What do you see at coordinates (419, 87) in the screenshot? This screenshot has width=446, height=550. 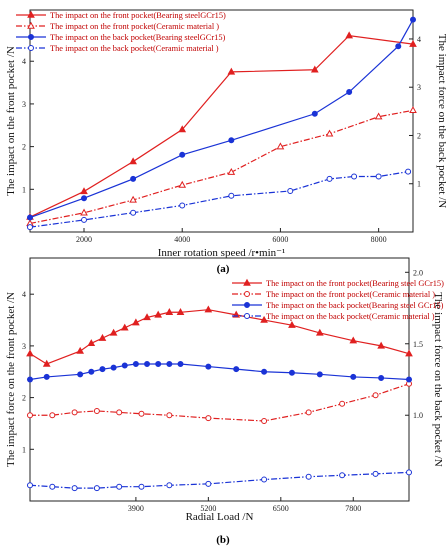 I see `y-right-tick-label: 3` at bounding box center [419, 87].